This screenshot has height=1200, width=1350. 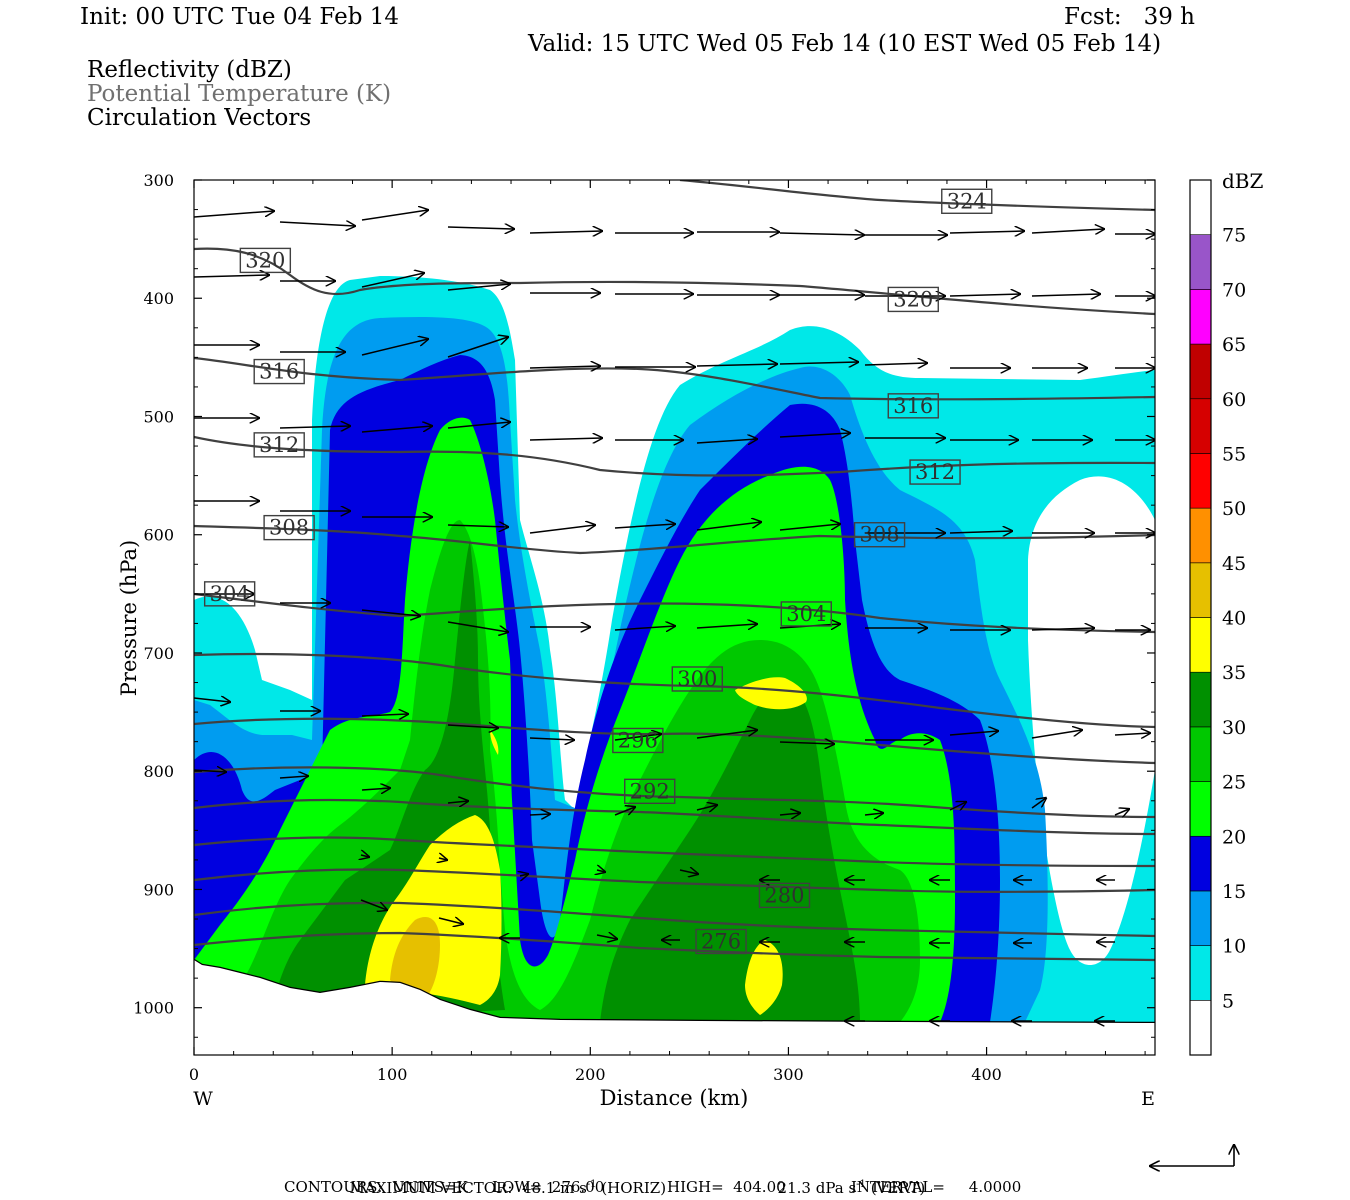 I want to click on below-ground, so click(x=674, y=1007).